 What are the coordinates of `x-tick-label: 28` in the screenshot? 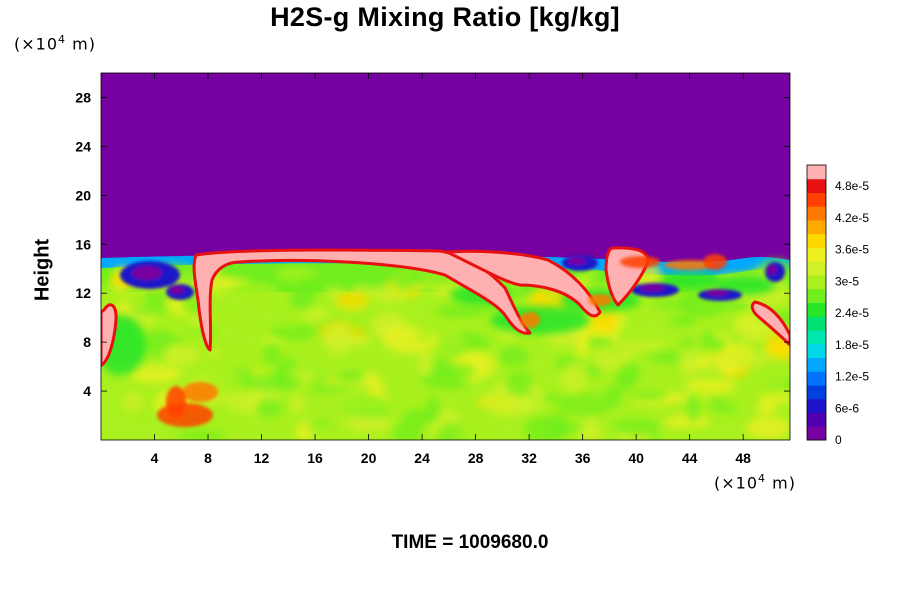 It's located at (476, 458).